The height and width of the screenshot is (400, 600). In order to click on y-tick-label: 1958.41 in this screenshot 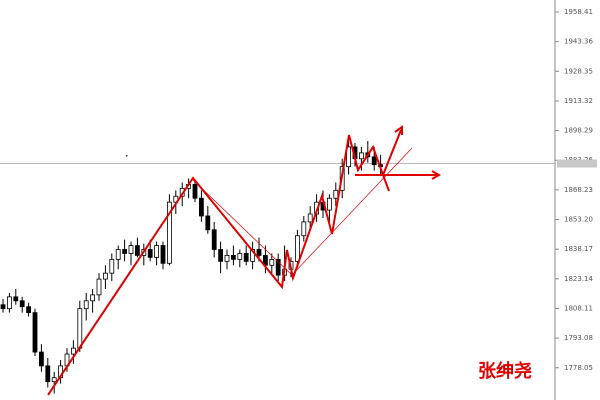, I will do `click(578, 12)`.